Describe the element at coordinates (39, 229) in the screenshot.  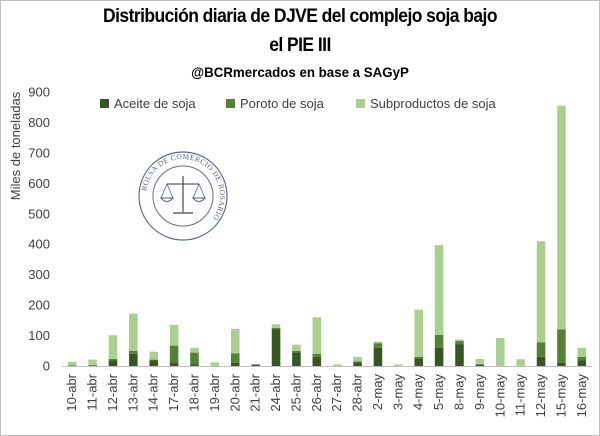
I see `y-axis: 0 100 200 300 400 500 600 700 800 900` at that location.